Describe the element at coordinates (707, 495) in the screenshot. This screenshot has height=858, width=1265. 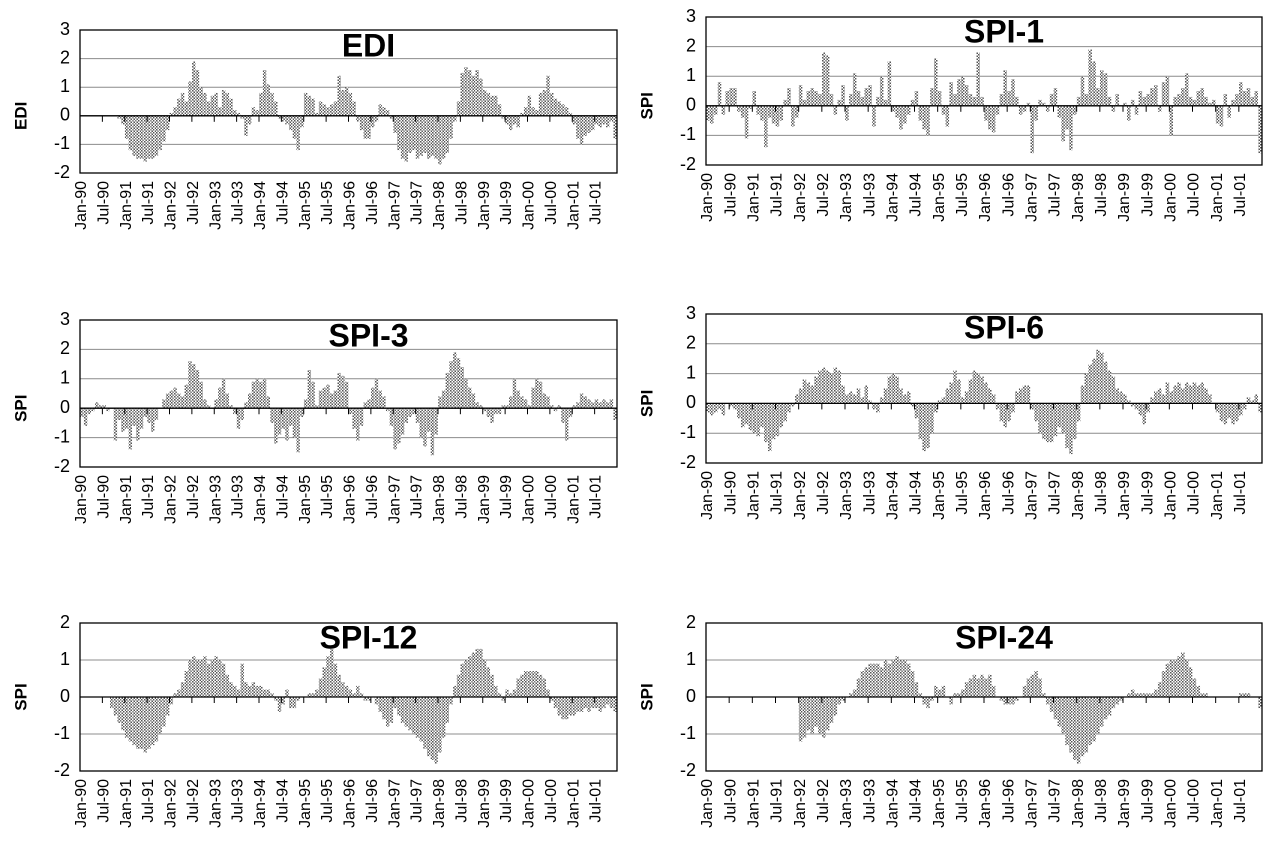
I see `x-tick-label: Jan-90` at that location.